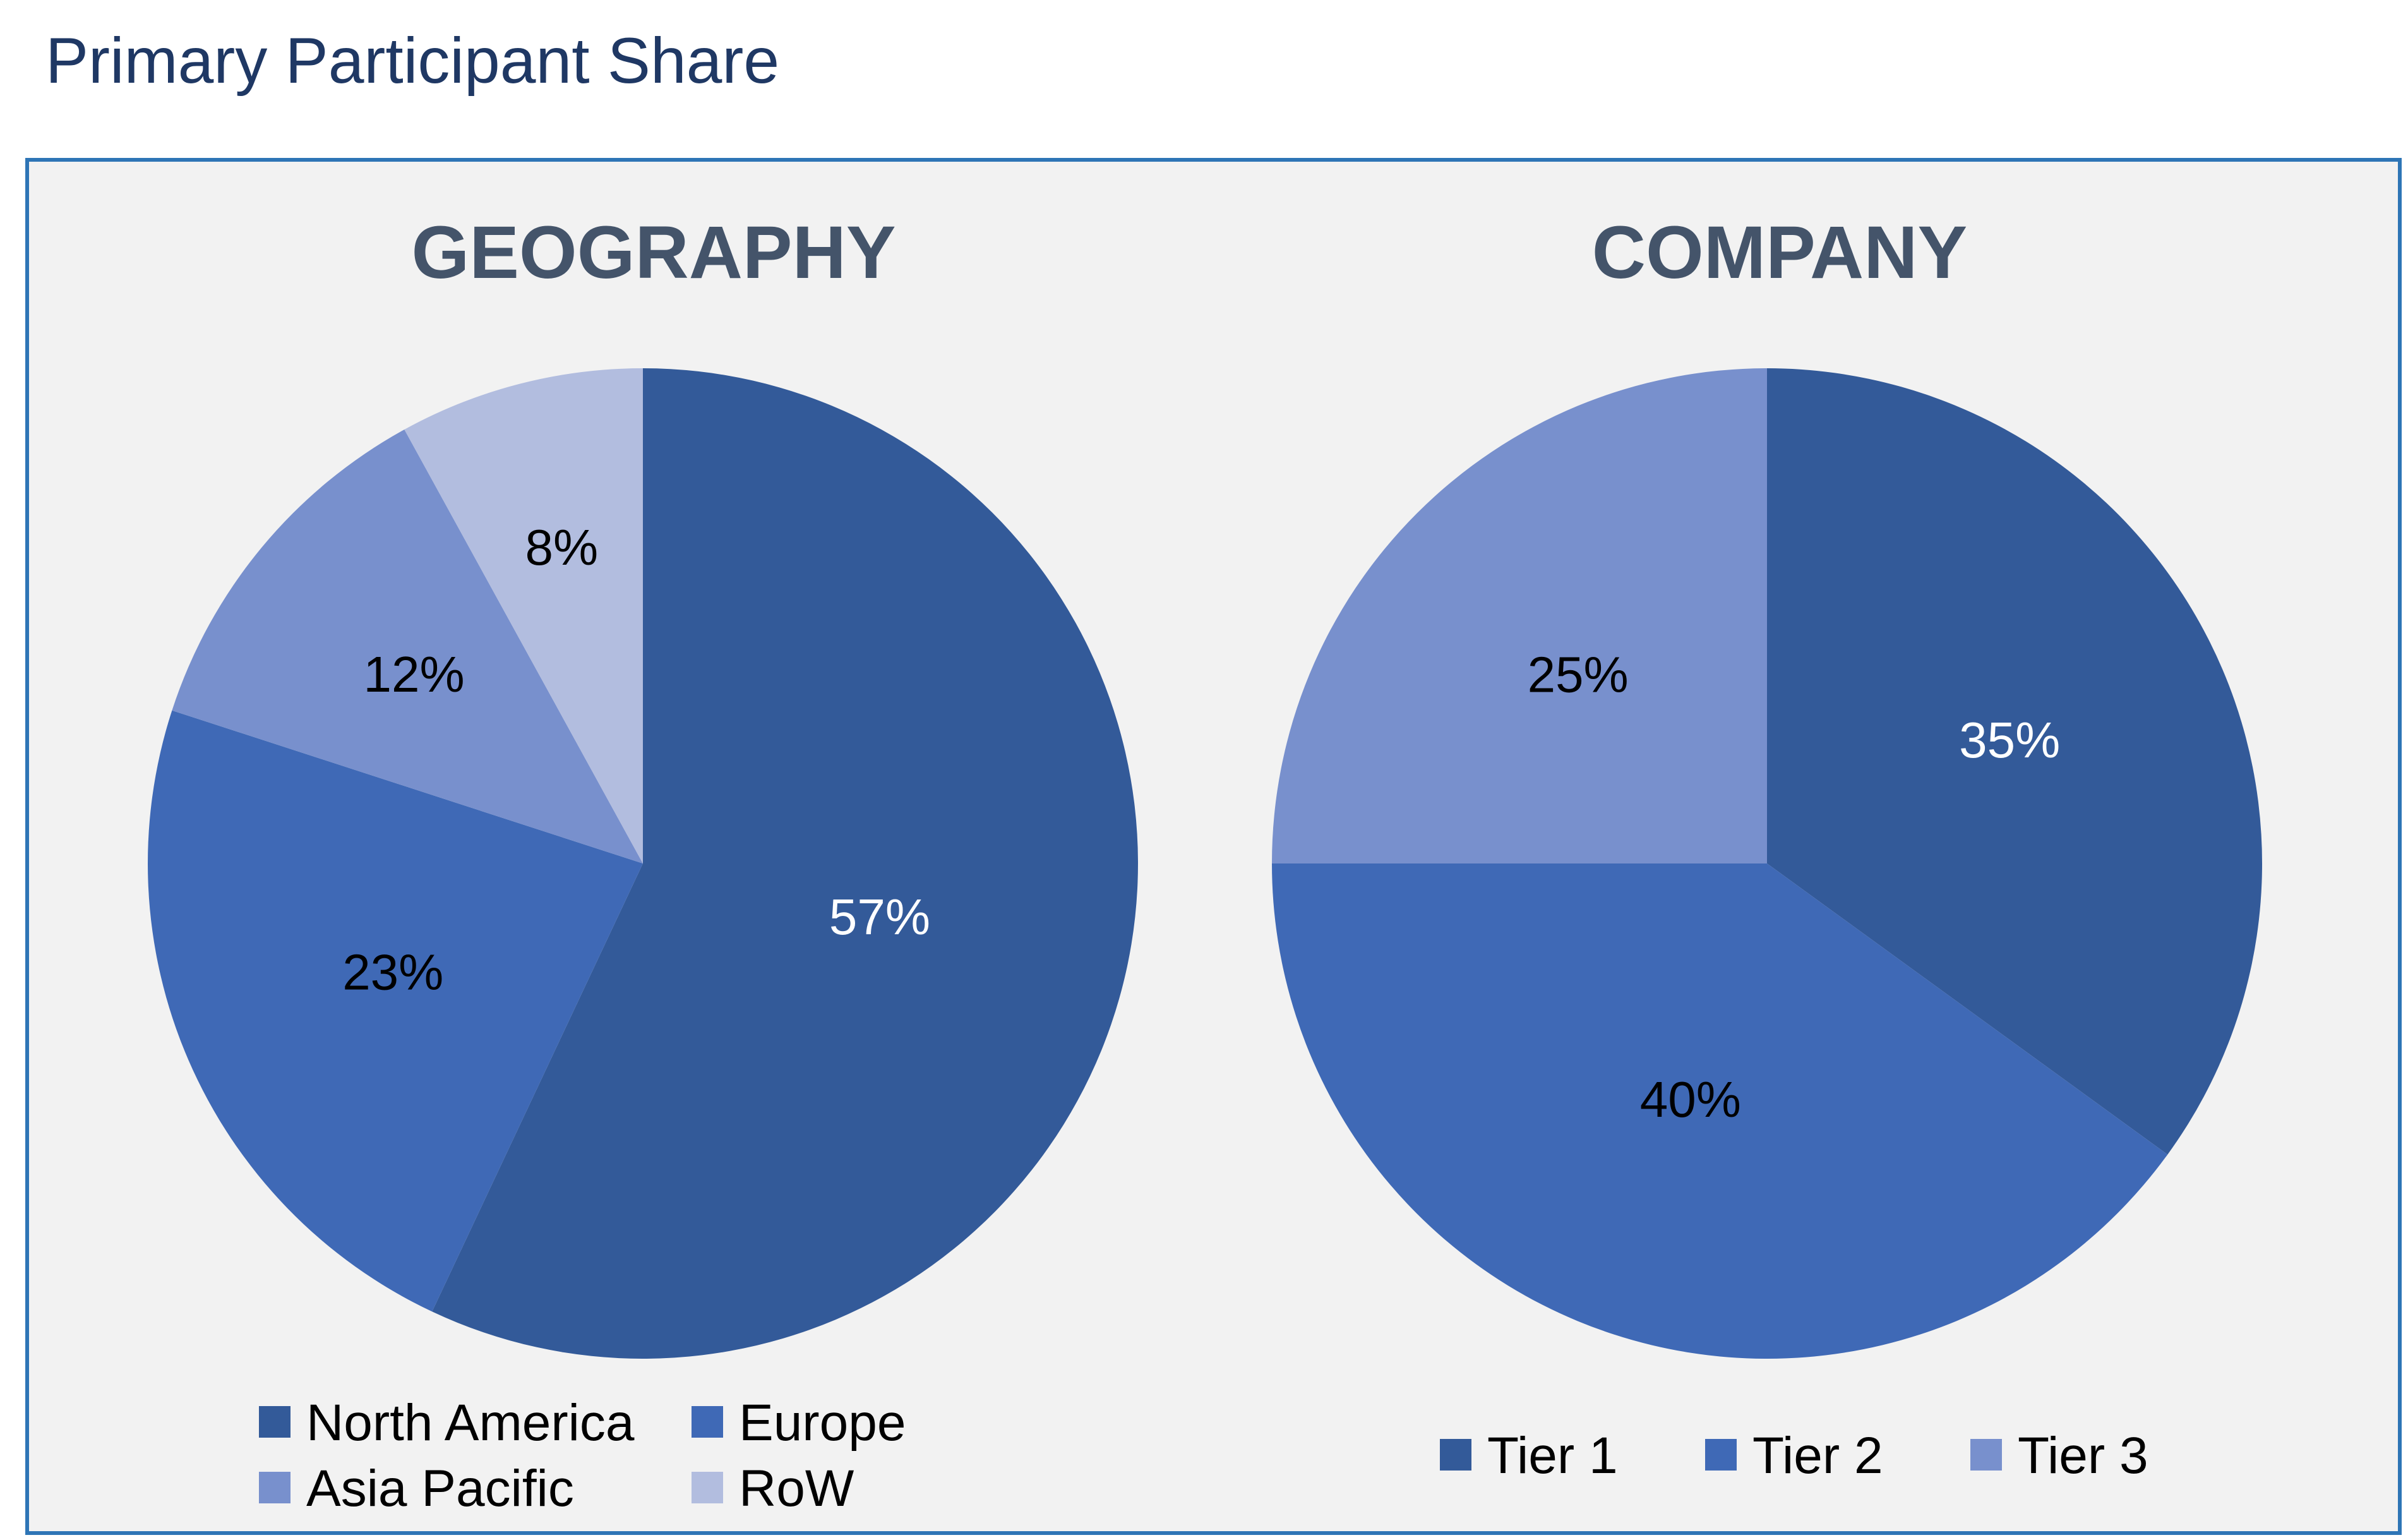 The height and width of the screenshot is (1540, 2408). What do you see at coordinates (413, 674) in the screenshot?
I see `data-label: 12%` at bounding box center [413, 674].